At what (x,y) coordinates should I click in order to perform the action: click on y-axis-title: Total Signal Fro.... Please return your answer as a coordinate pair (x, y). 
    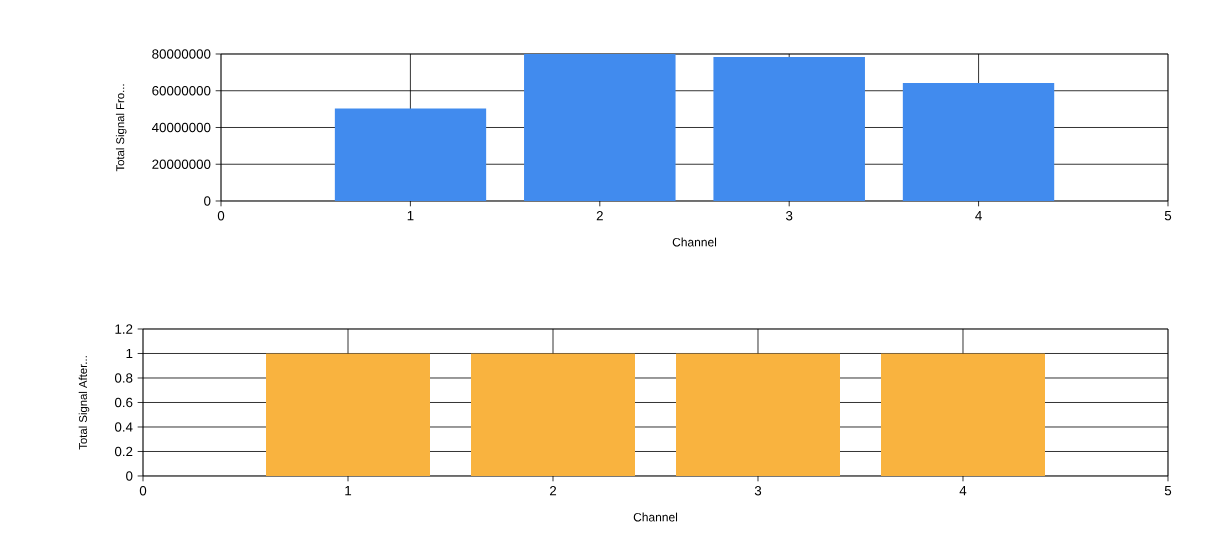
    Looking at the image, I should click on (121, 128).